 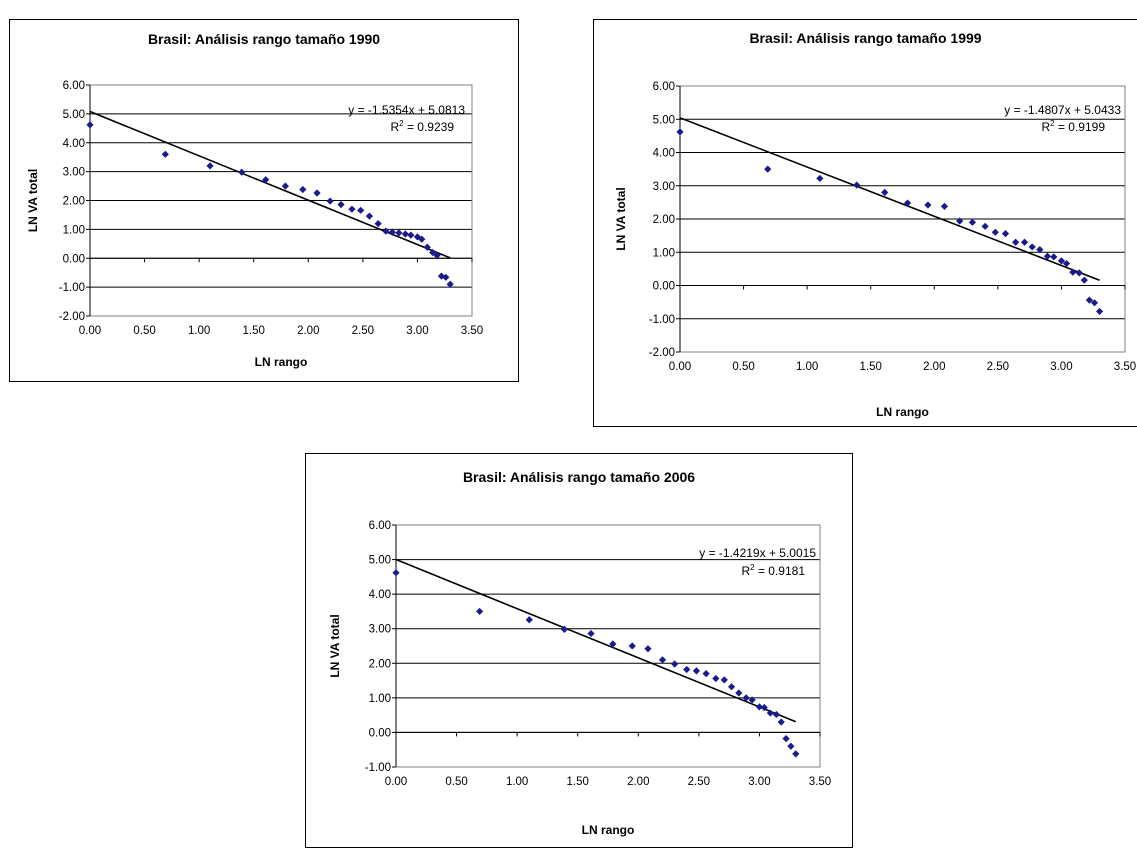 What do you see at coordinates (517, 782) in the screenshot?
I see `x-tick-label: 1.00` at bounding box center [517, 782].